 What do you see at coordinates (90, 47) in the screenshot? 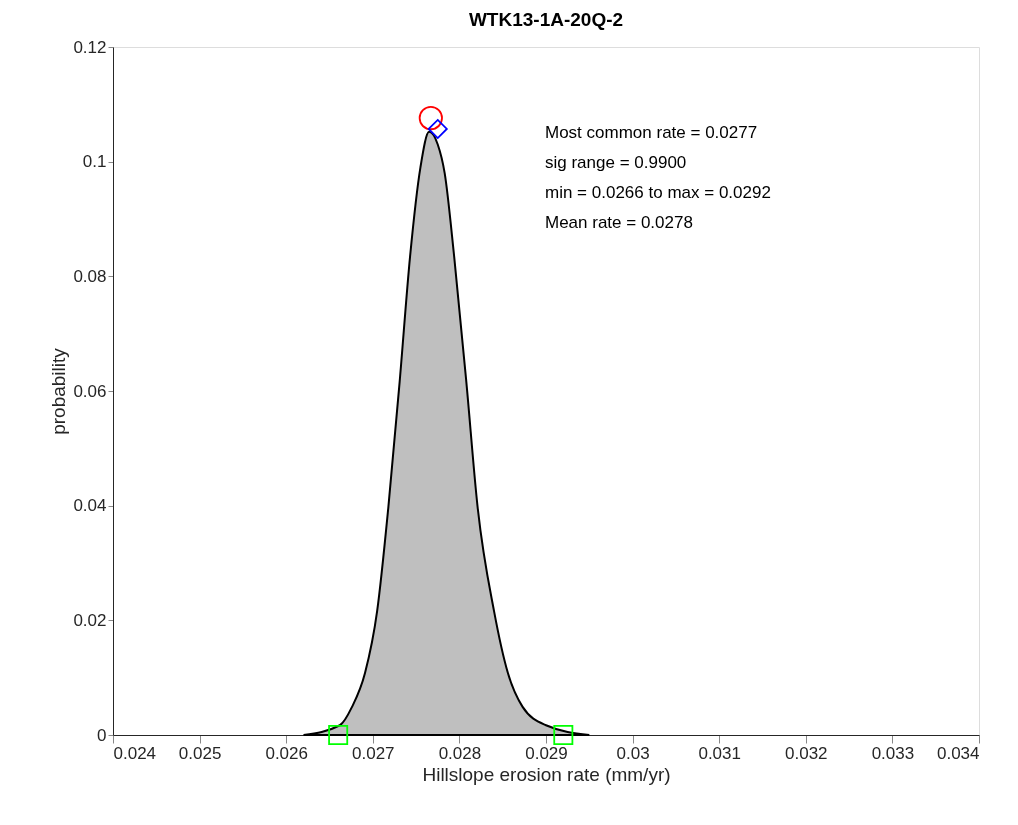
I see `y-tick-label: 0.12` at bounding box center [90, 47].